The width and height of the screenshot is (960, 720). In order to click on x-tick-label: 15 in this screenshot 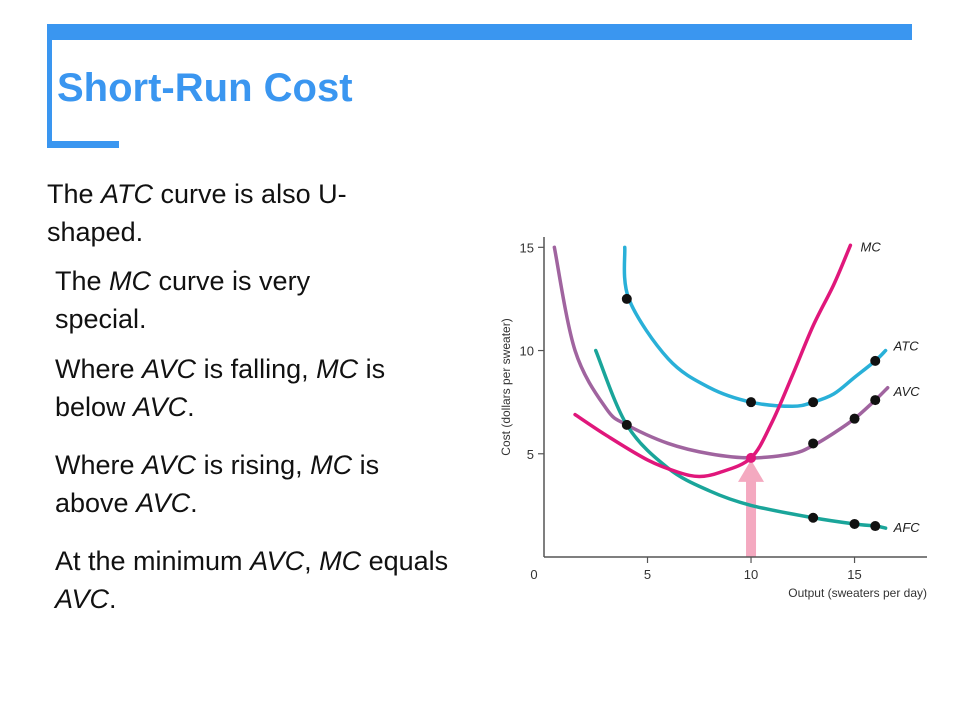, I will do `click(854, 574)`.